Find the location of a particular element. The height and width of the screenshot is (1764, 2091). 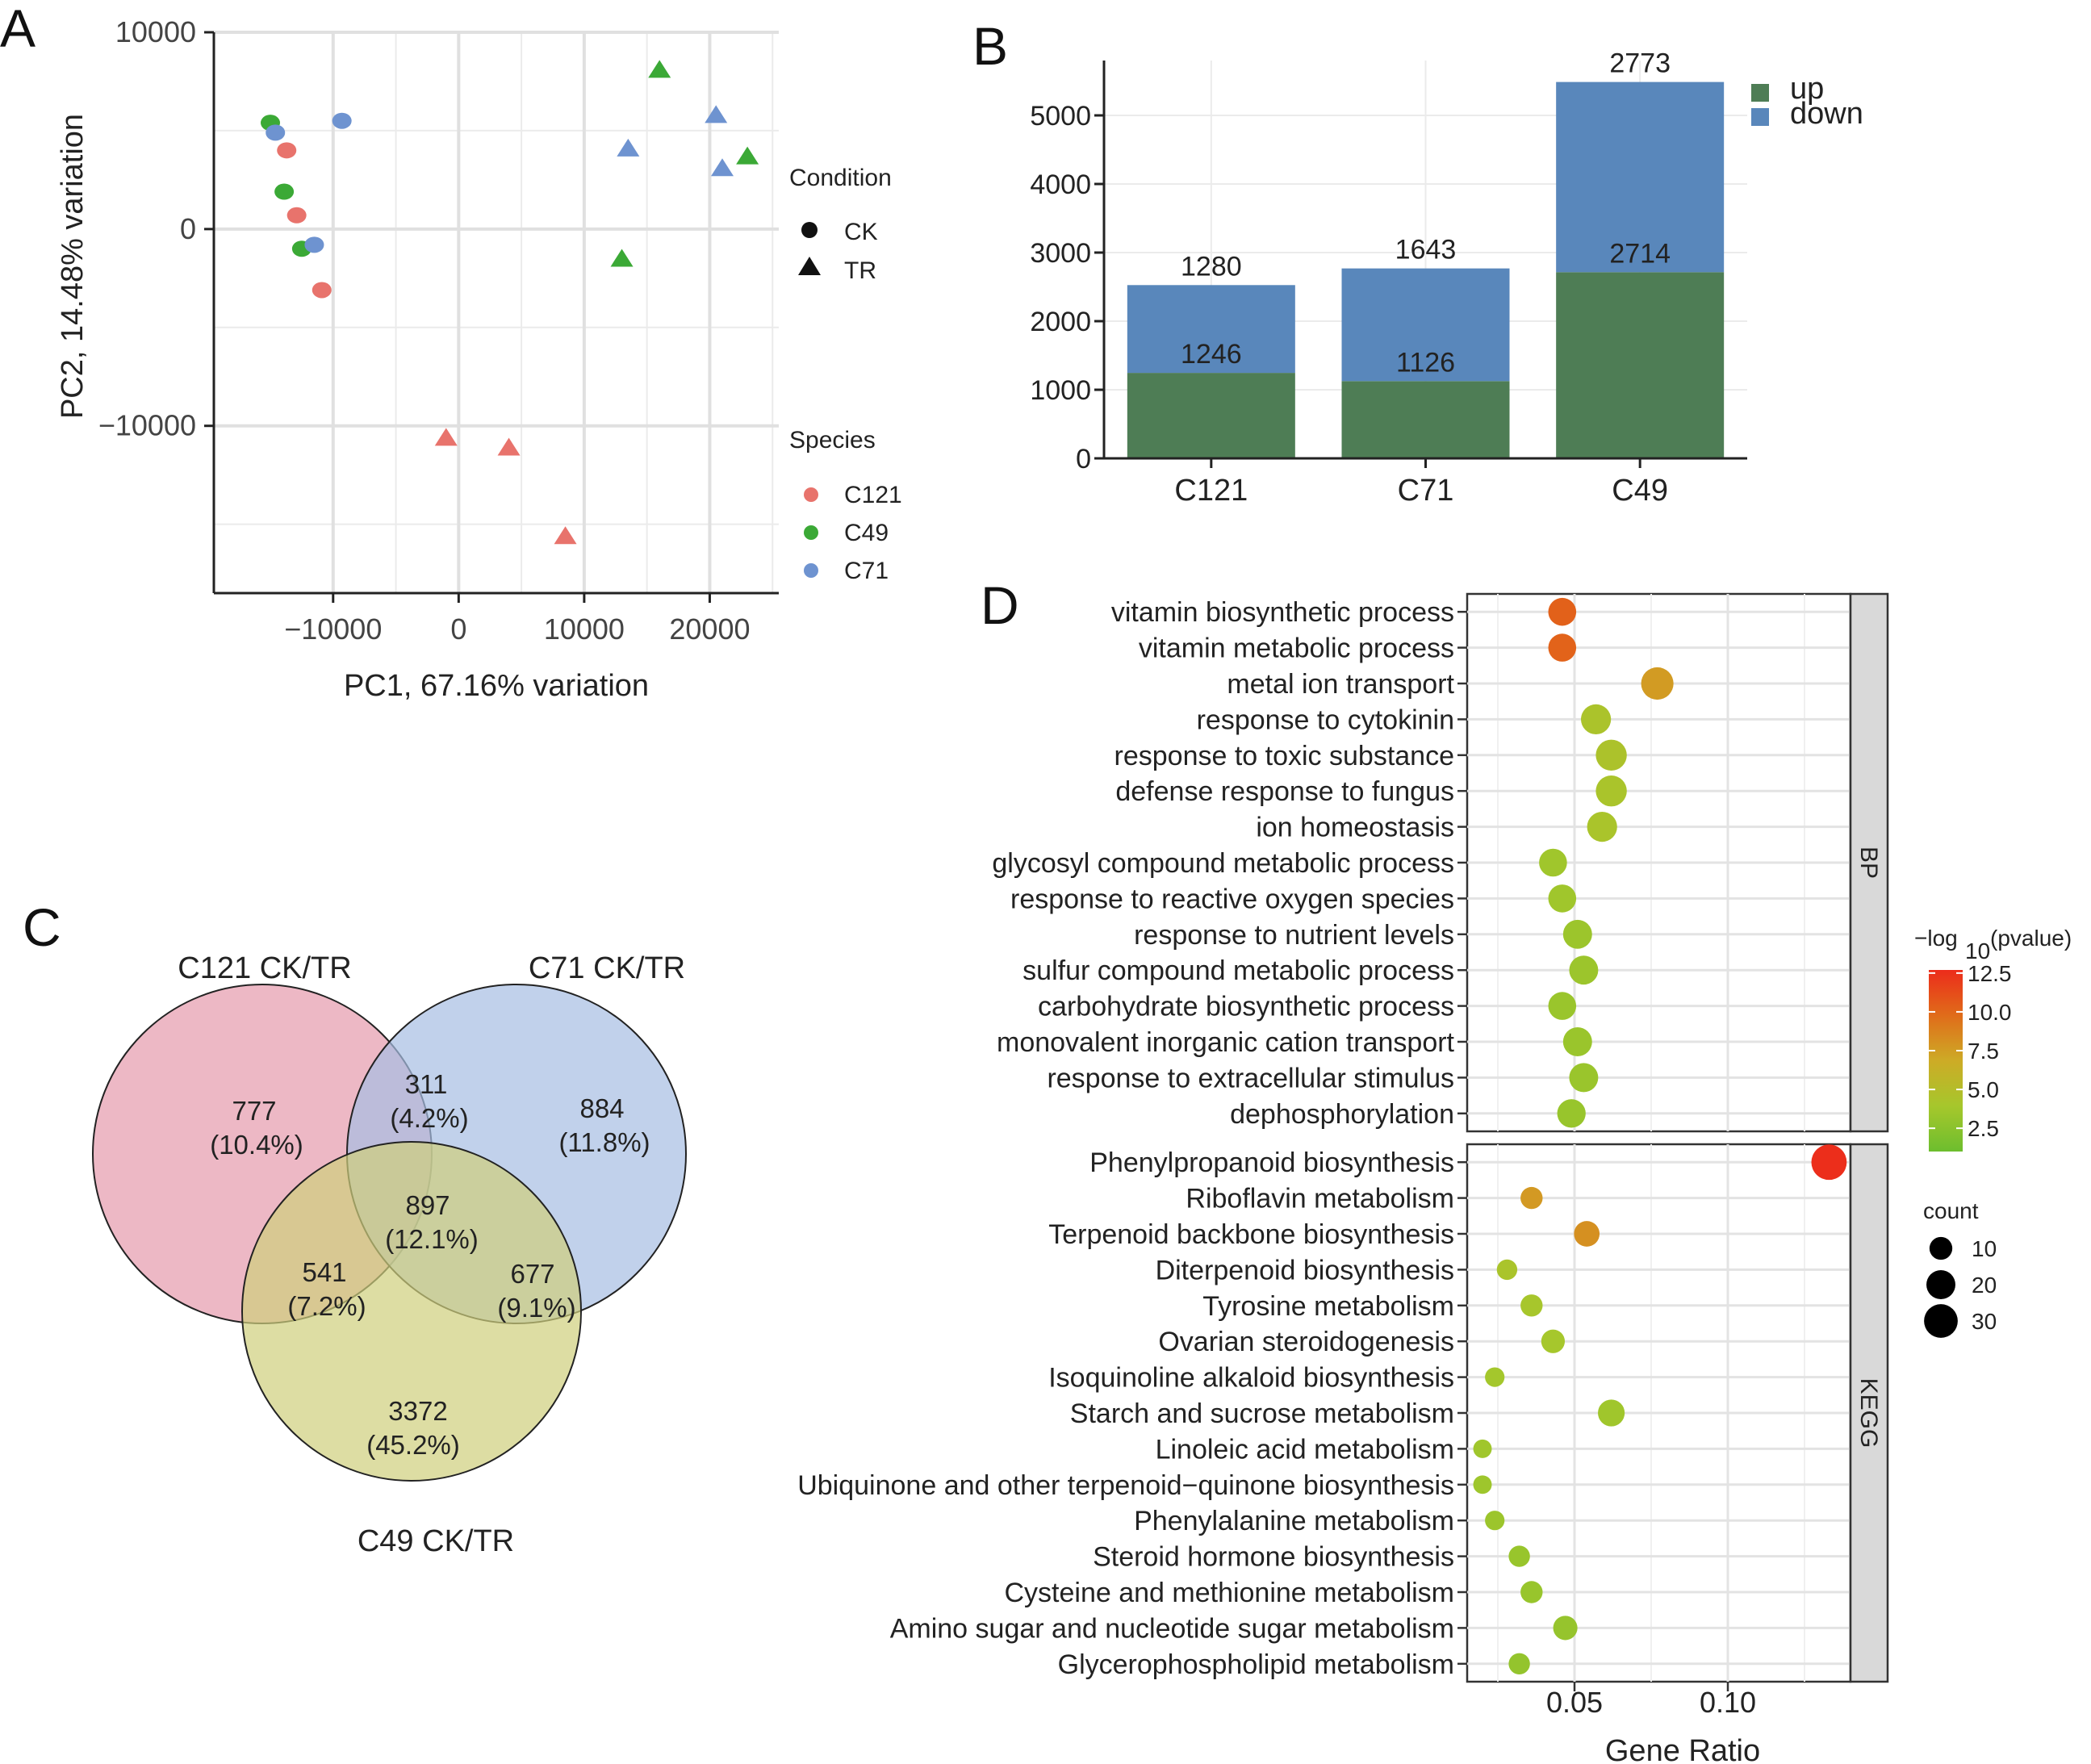

enrichment-x-tick-label: 0.10 is located at coordinates (1728, 1703).